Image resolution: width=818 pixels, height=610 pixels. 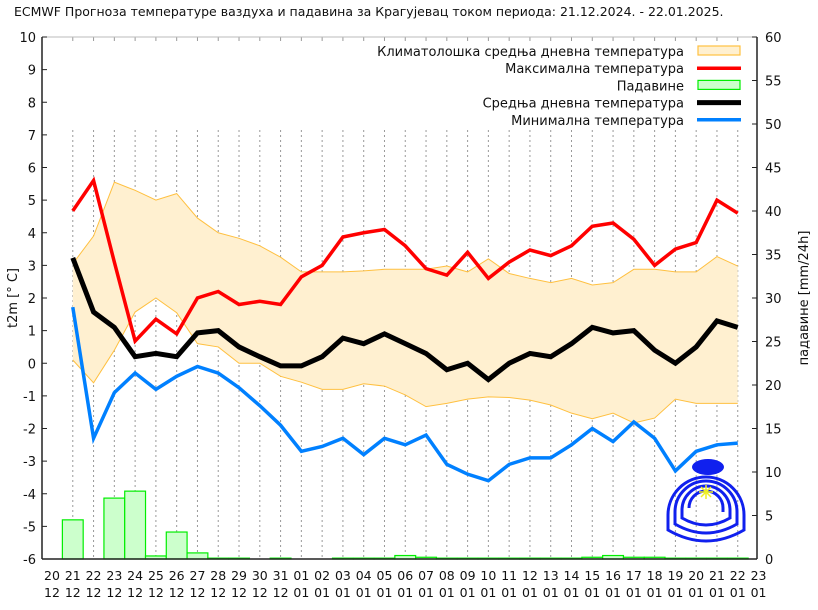 What do you see at coordinates (32, 169) in the screenshot?
I see `y-tick-label: 6` at bounding box center [32, 169].